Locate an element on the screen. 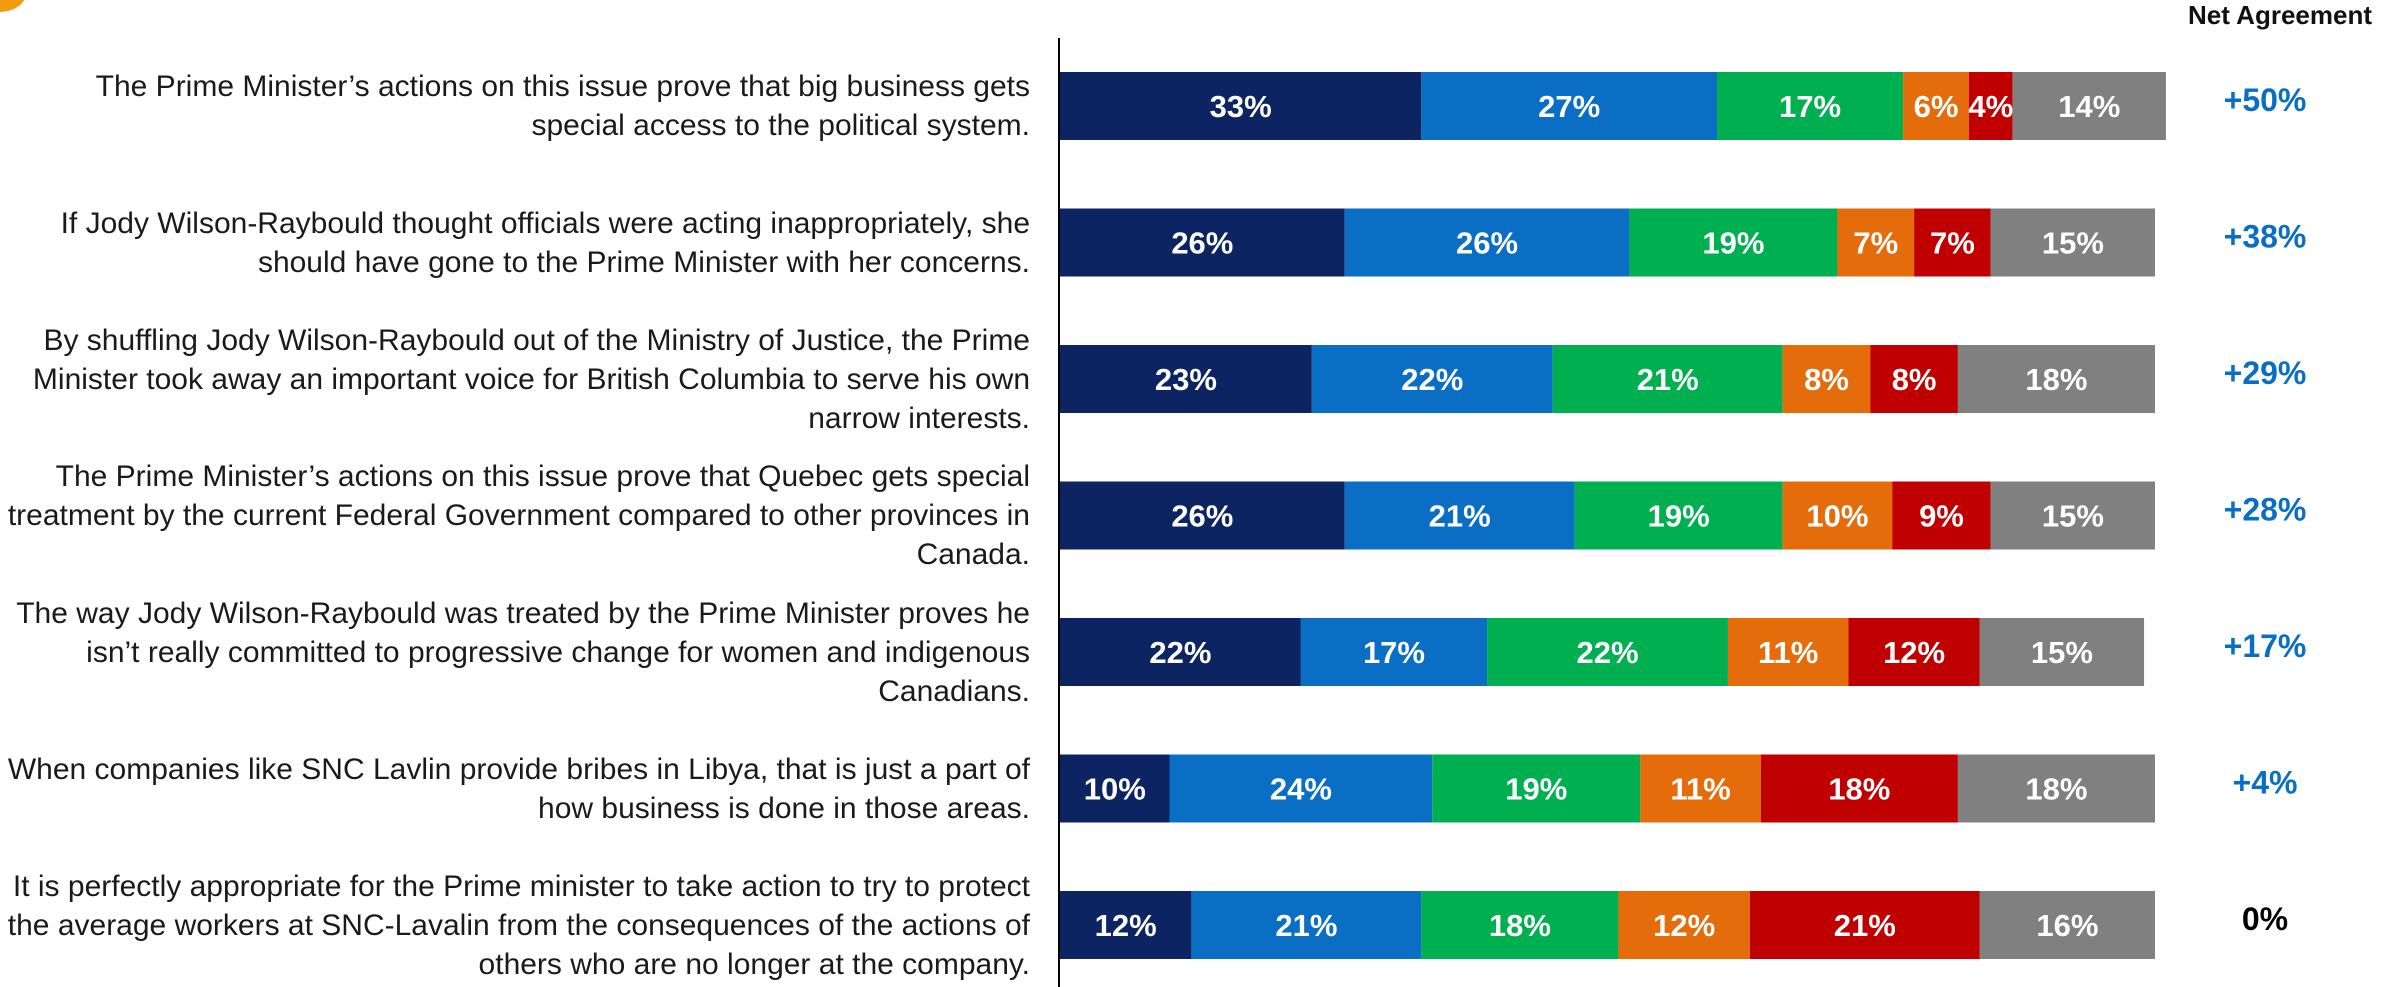 This screenshot has height=987, width=2381. bar-row: 23% 22% 21% 8% 8% 18% is located at coordinates (1607, 379).